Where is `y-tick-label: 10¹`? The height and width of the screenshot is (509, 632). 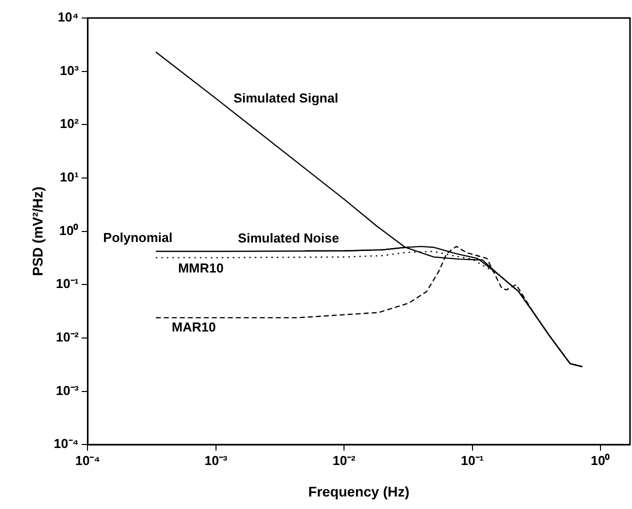 y-tick-label: 10¹ is located at coordinates (69, 177).